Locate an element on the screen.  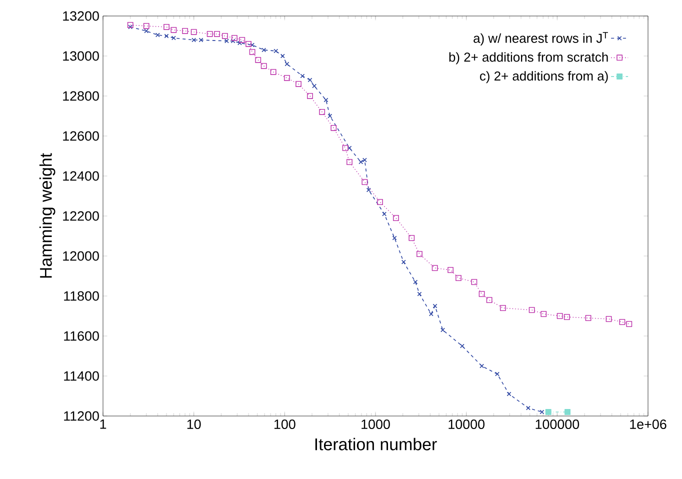
y-tick-label: 12000 is located at coordinates (81, 256).